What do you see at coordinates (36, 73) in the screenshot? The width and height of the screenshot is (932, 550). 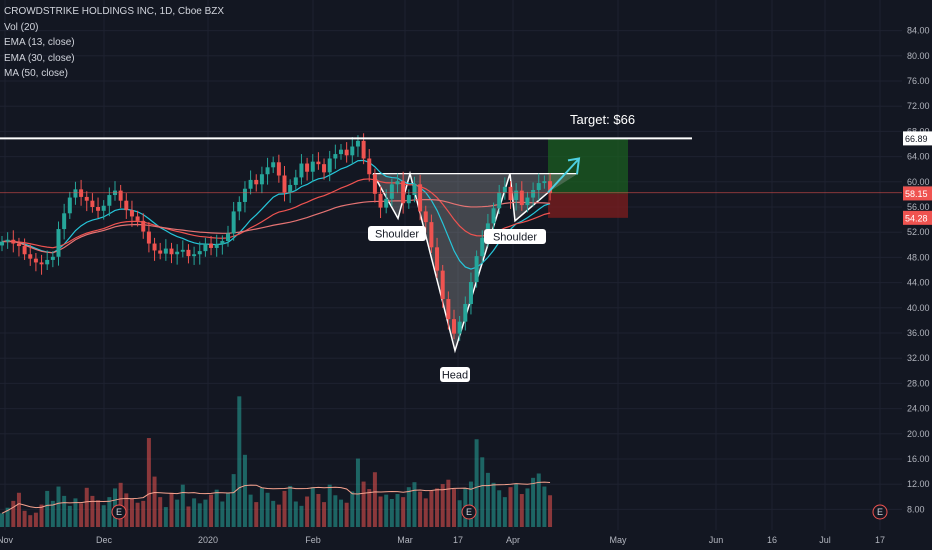 I see `legend-ma50: MA (50, close)` at bounding box center [36, 73].